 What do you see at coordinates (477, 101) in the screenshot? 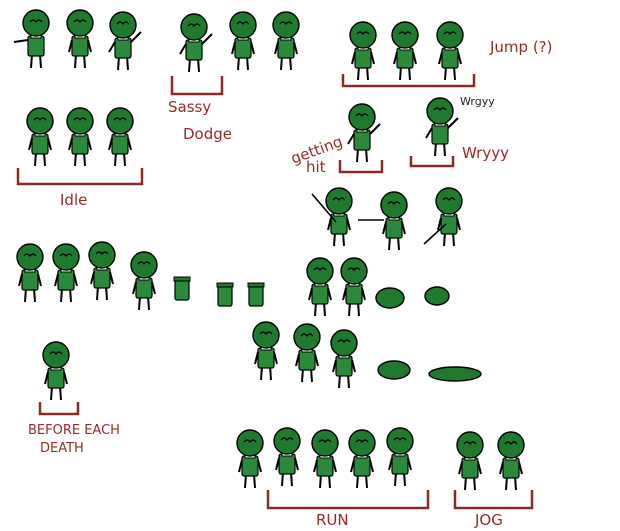
I see `label-wryyy-small: Wrgyy` at bounding box center [477, 101].